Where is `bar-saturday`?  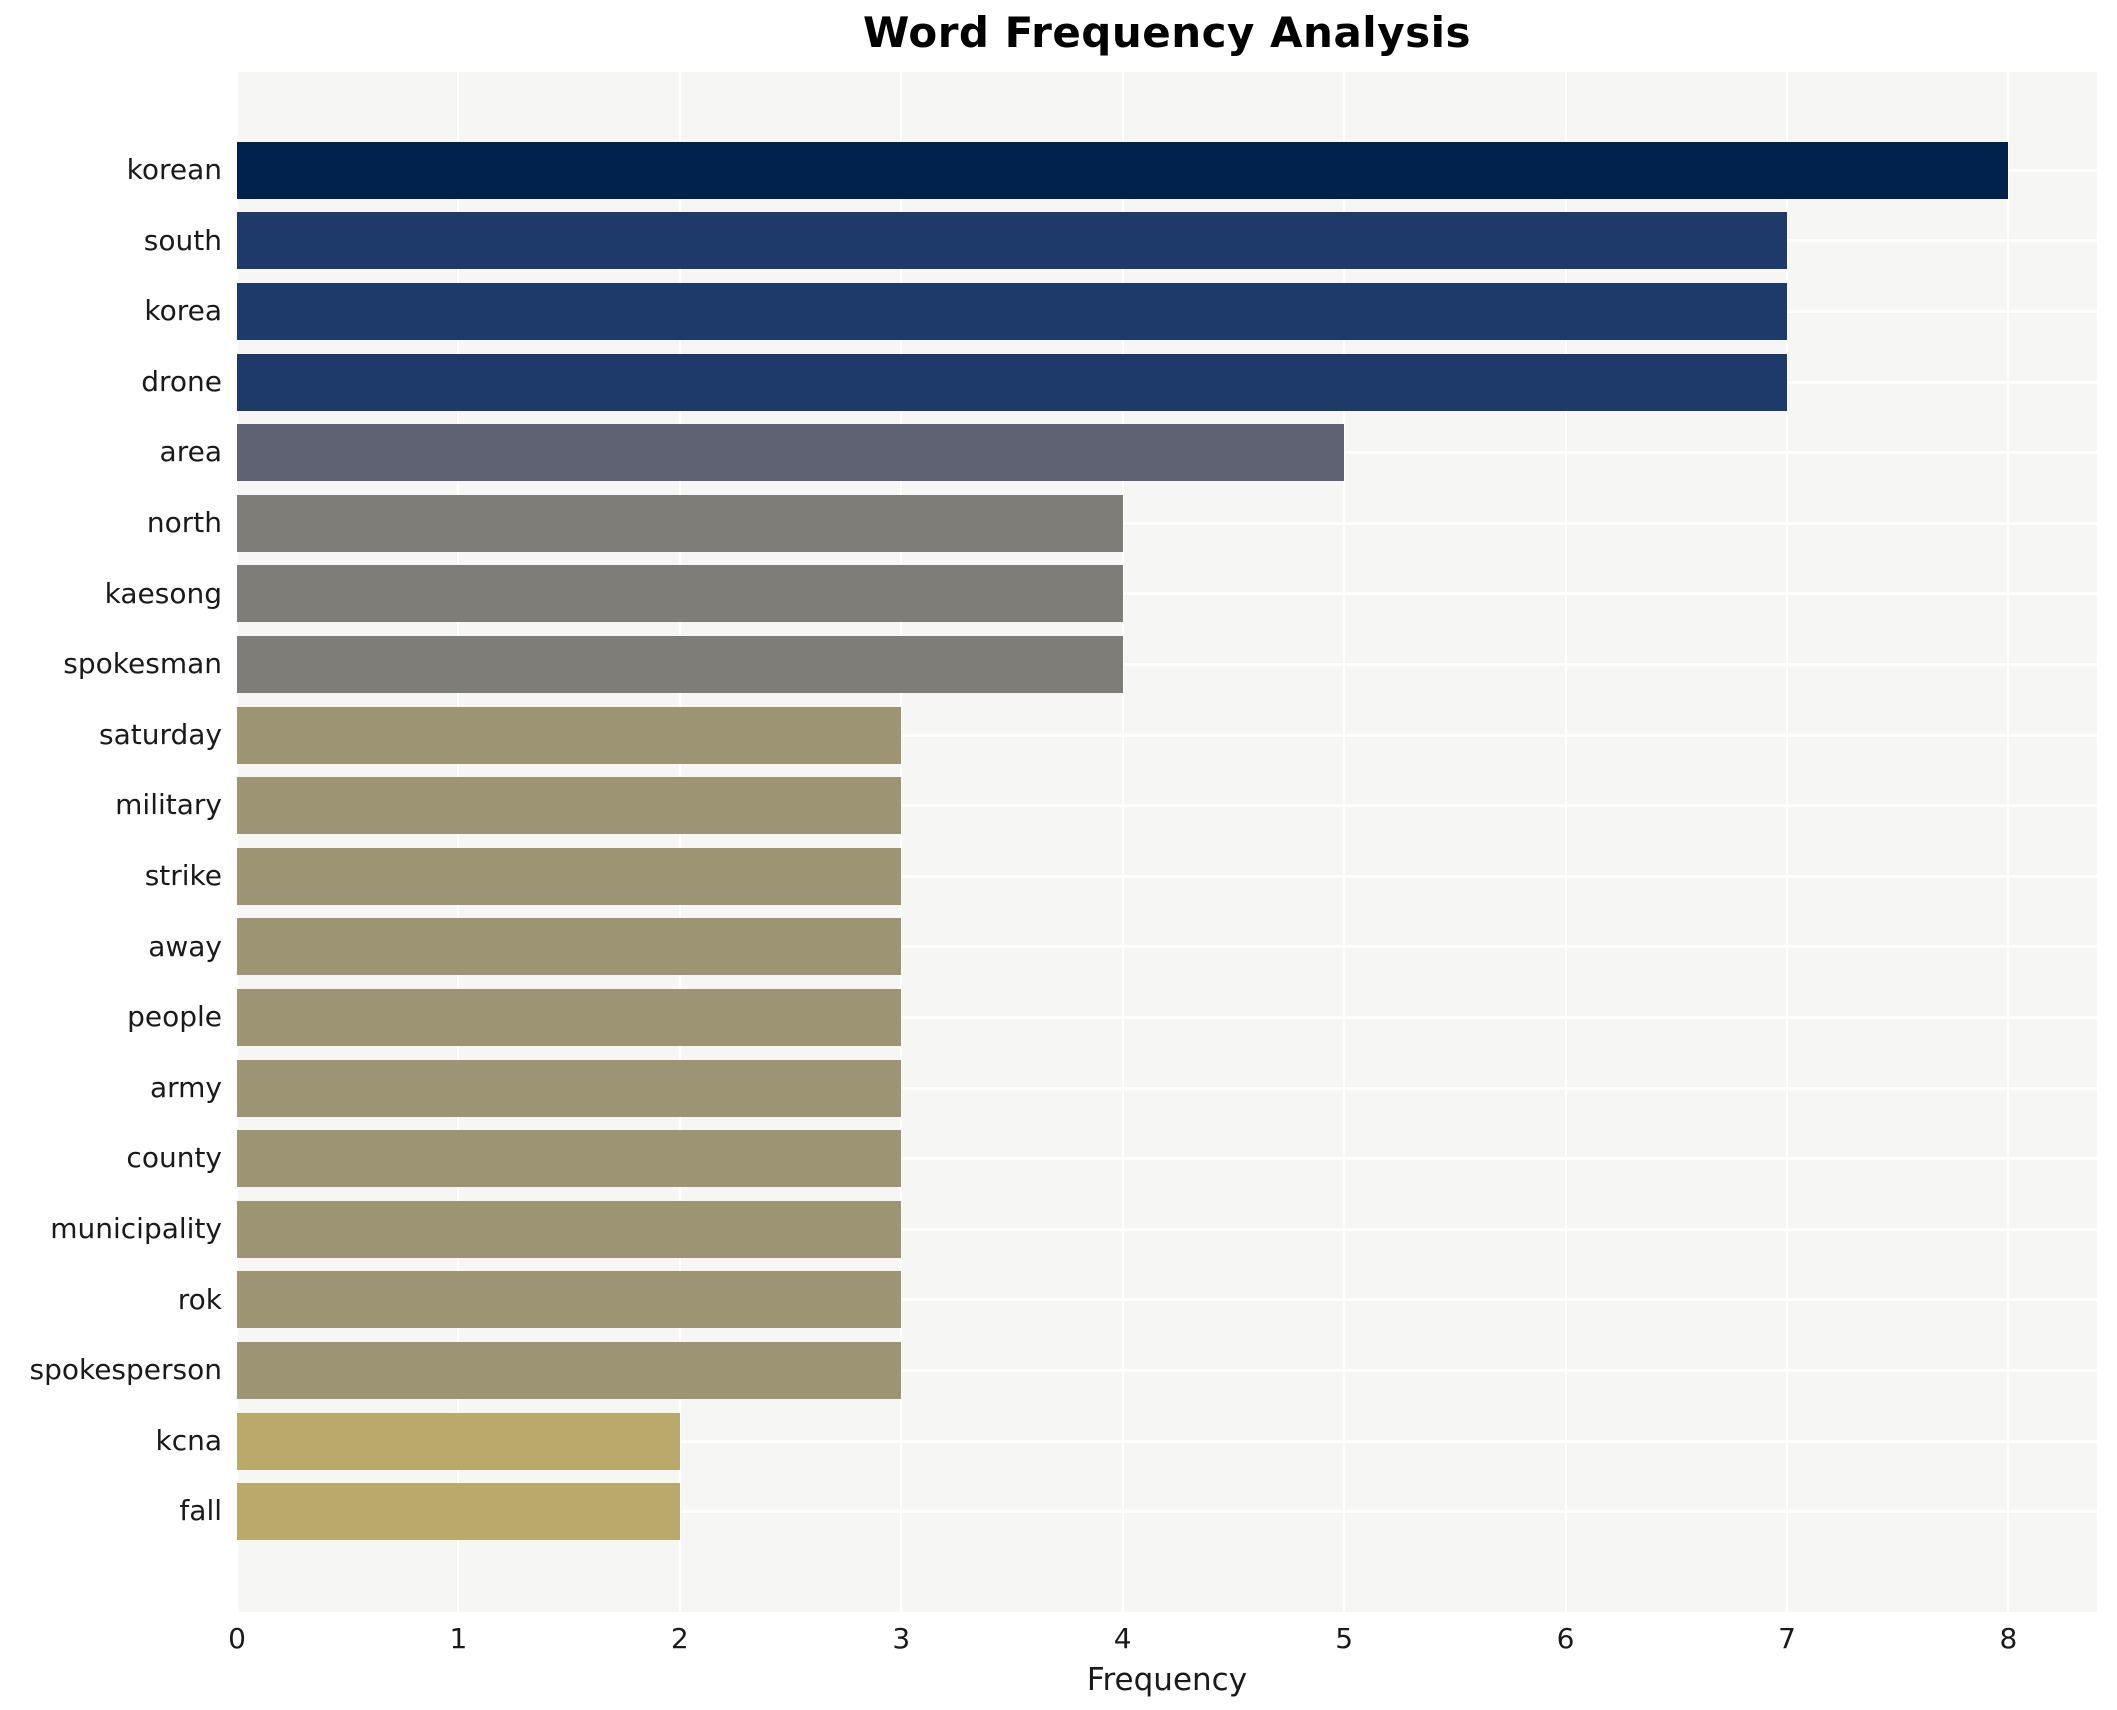 bar-saturday is located at coordinates (569, 735).